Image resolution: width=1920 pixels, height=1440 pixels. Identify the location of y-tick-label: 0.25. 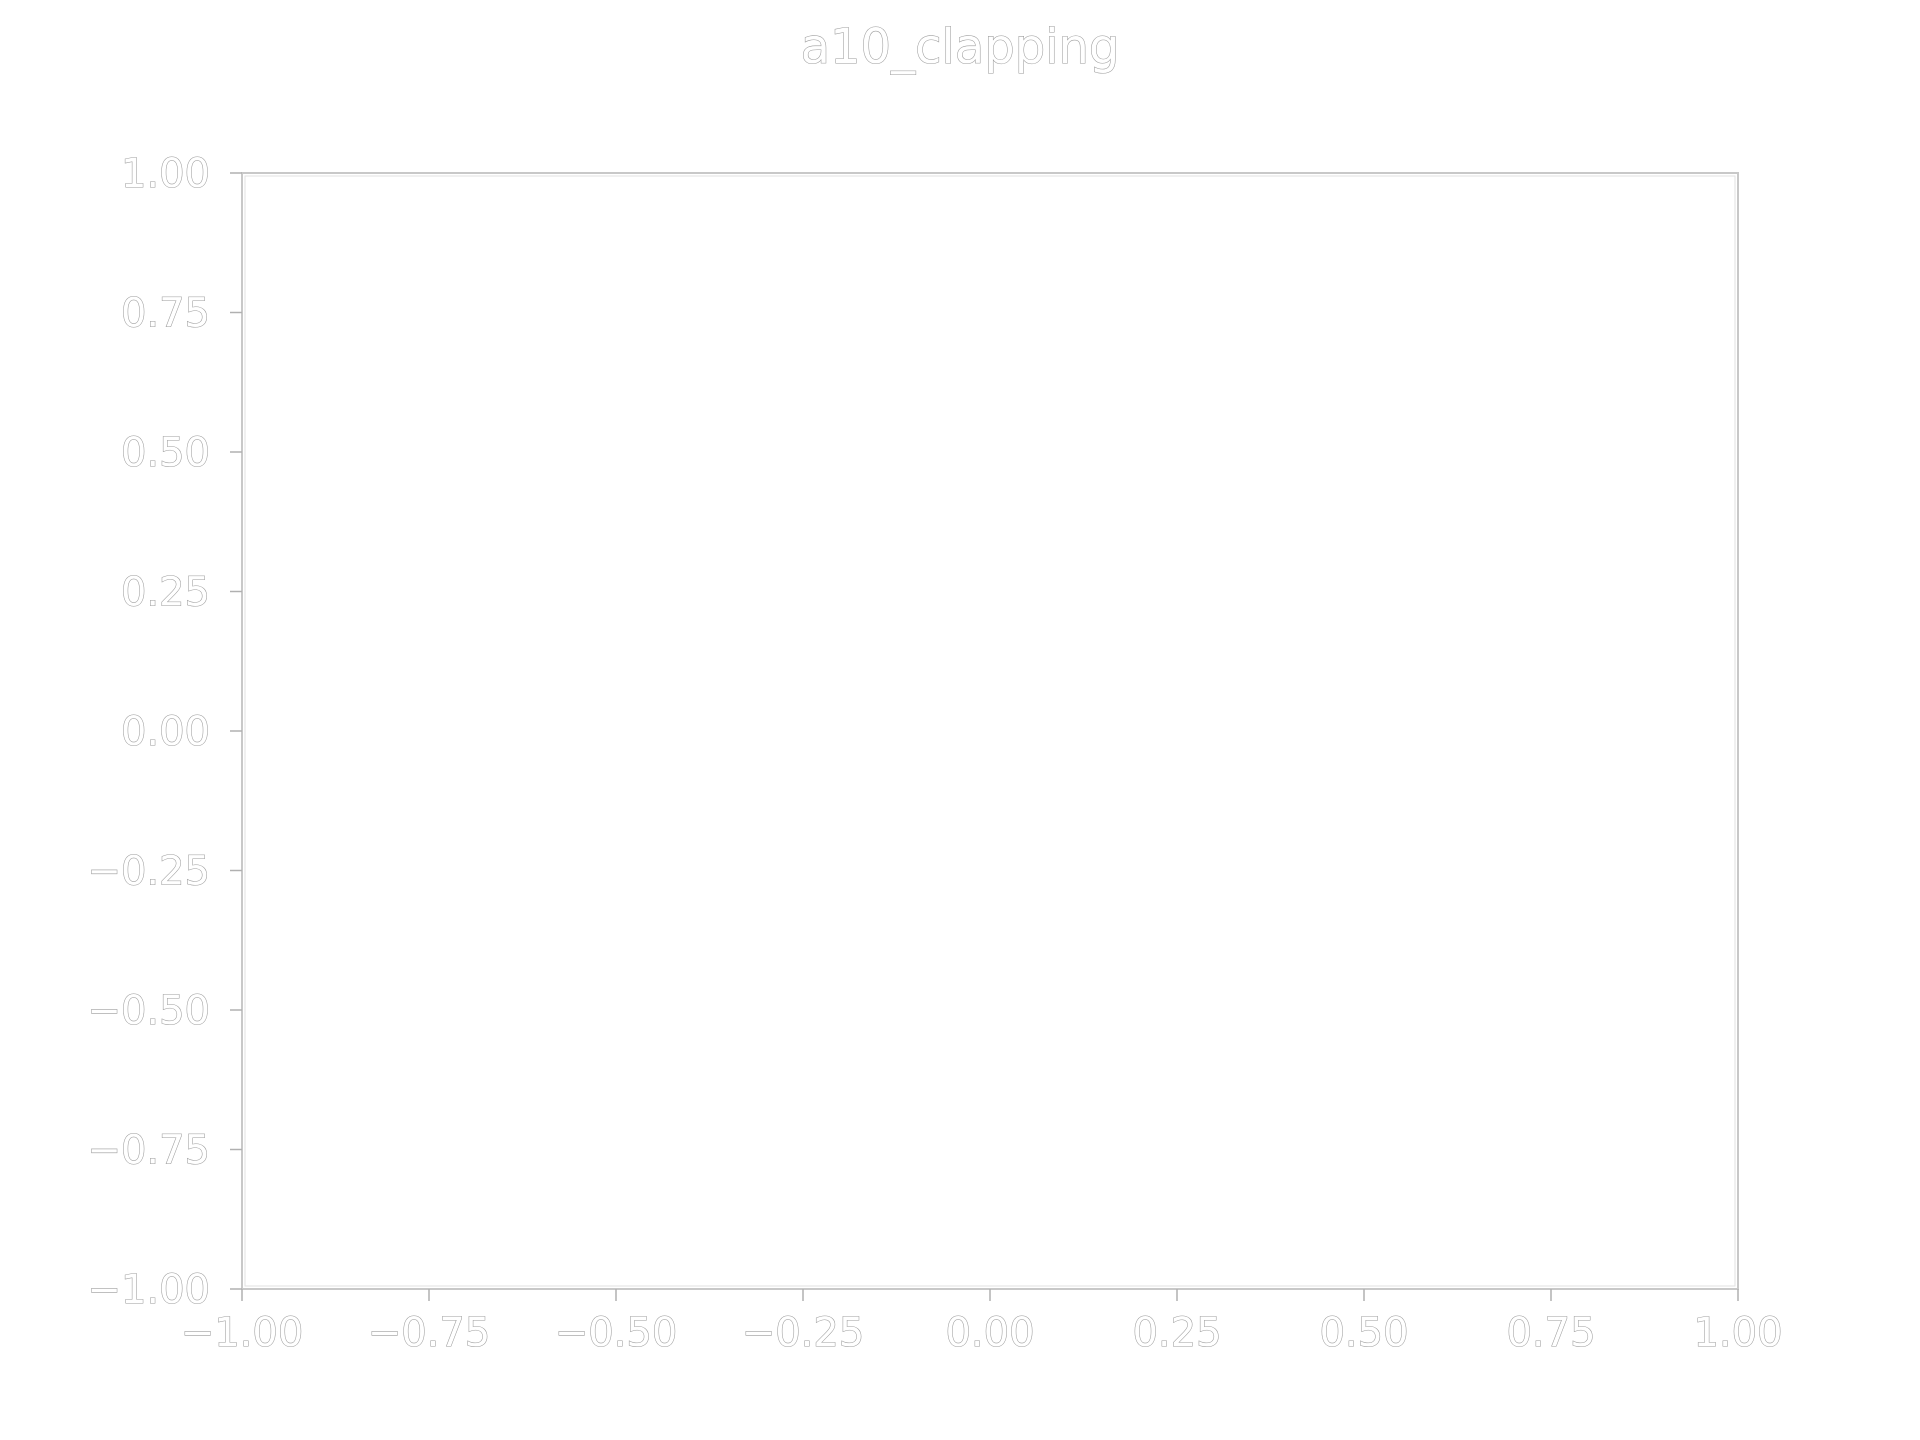
(165, 593).